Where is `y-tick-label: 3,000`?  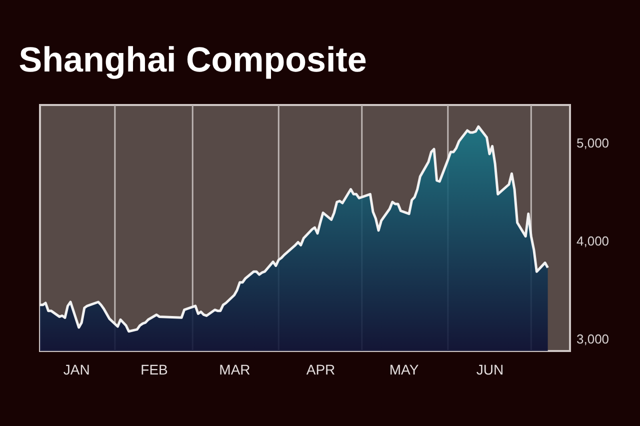 y-tick-label: 3,000 is located at coordinates (593, 339).